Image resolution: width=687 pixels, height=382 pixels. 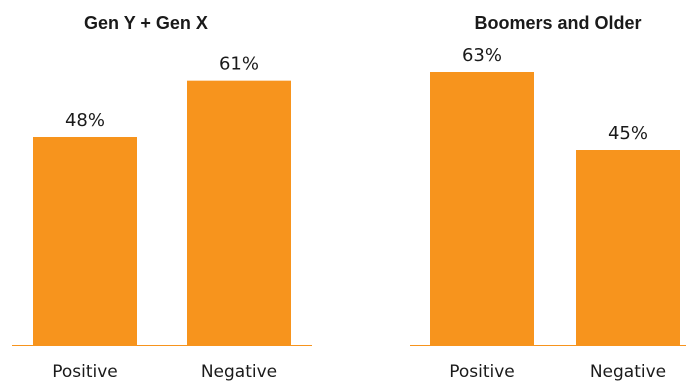 What do you see at coordinates (239, 64) in the screenshot?
I see `data-label: 61%` at bounding box center [239, 64].